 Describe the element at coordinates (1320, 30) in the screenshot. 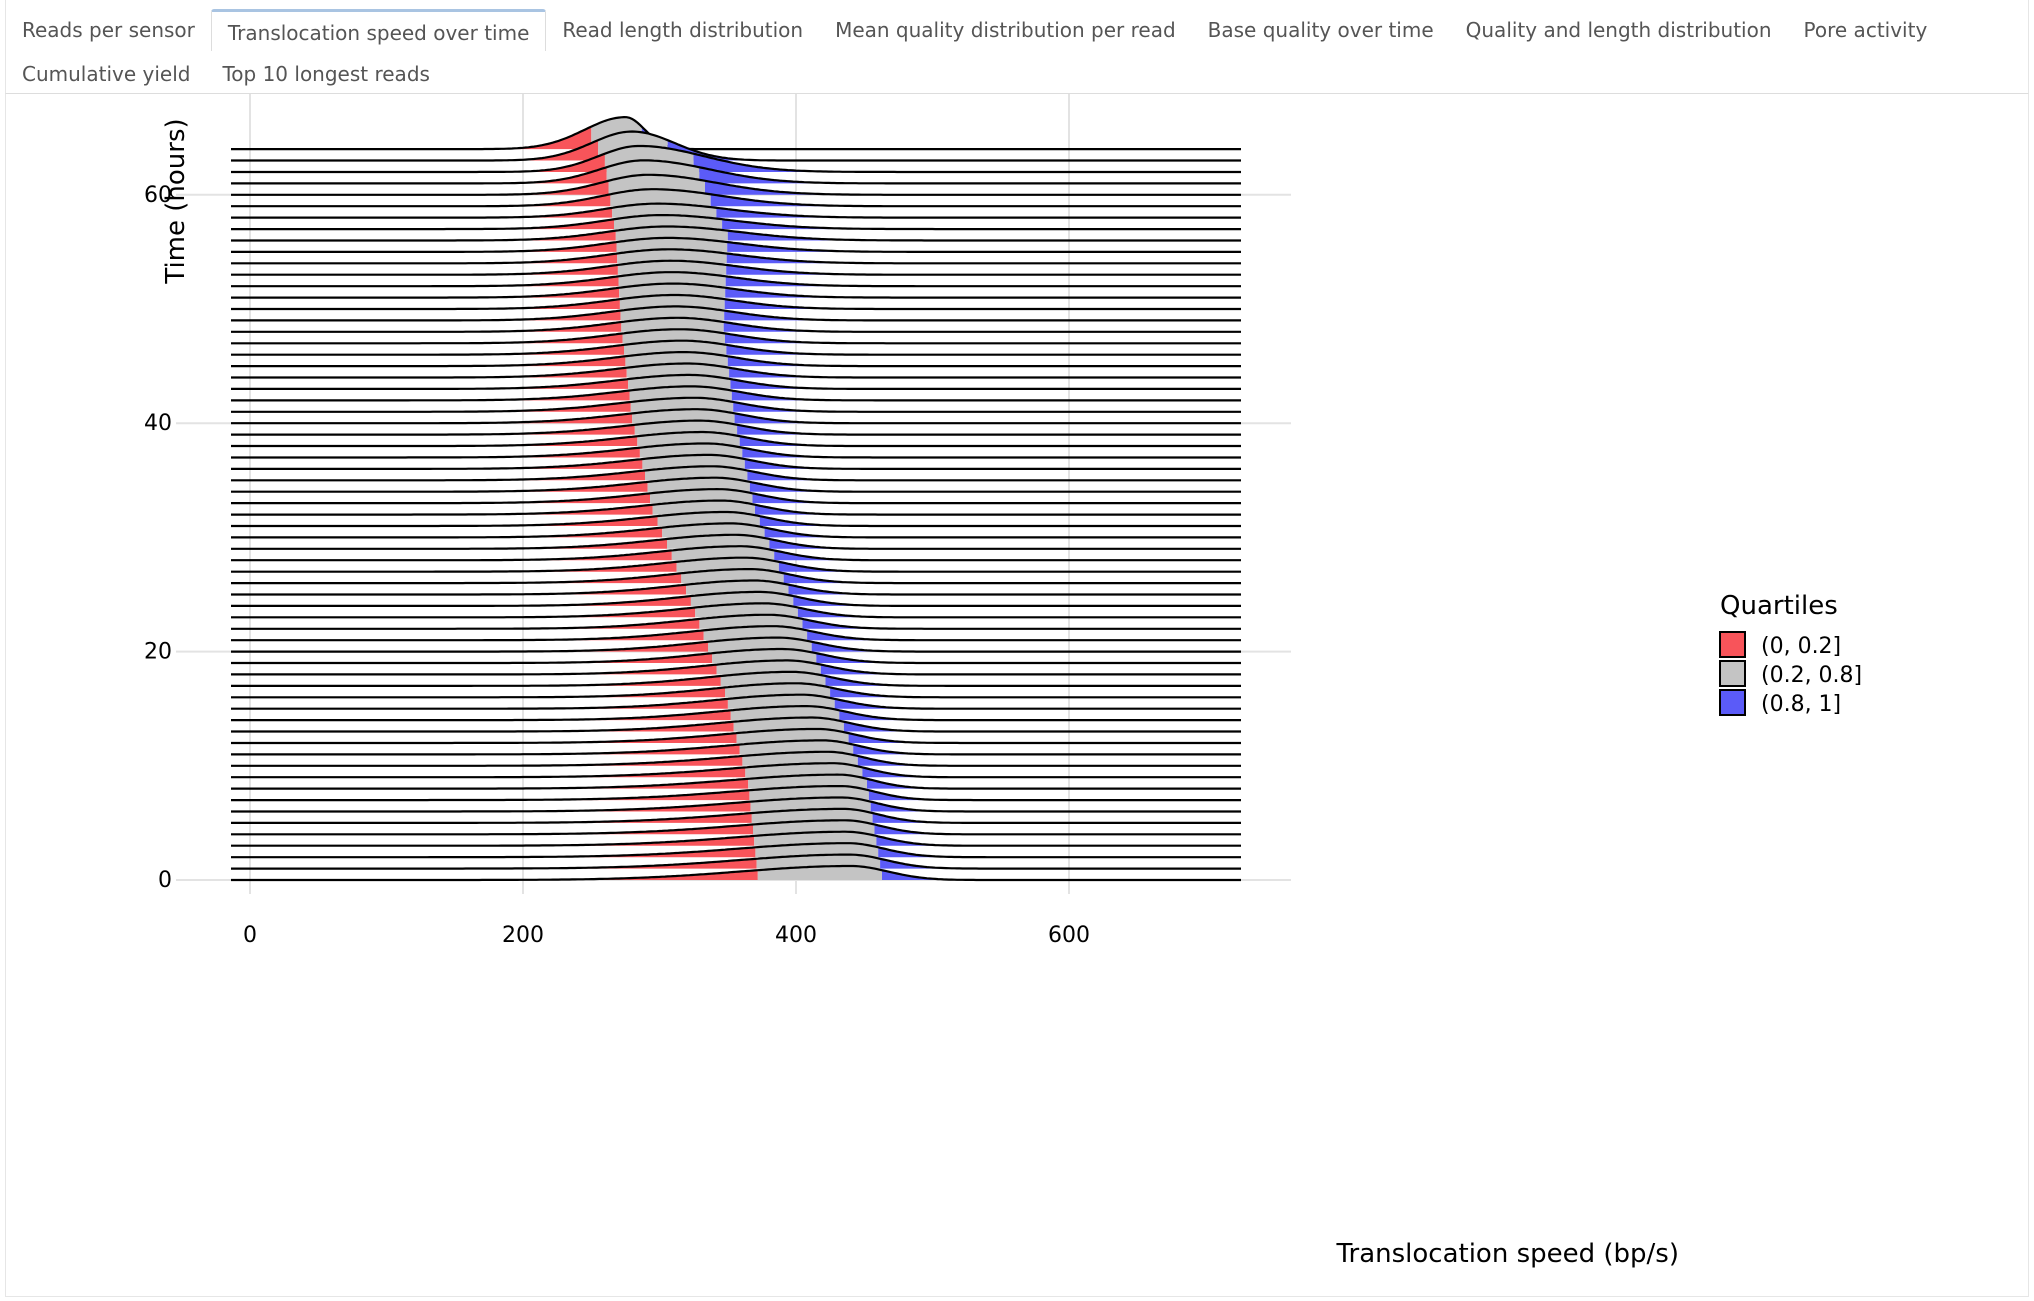

I see `tab-base-quality-over-time: Base quality over time` at that location.